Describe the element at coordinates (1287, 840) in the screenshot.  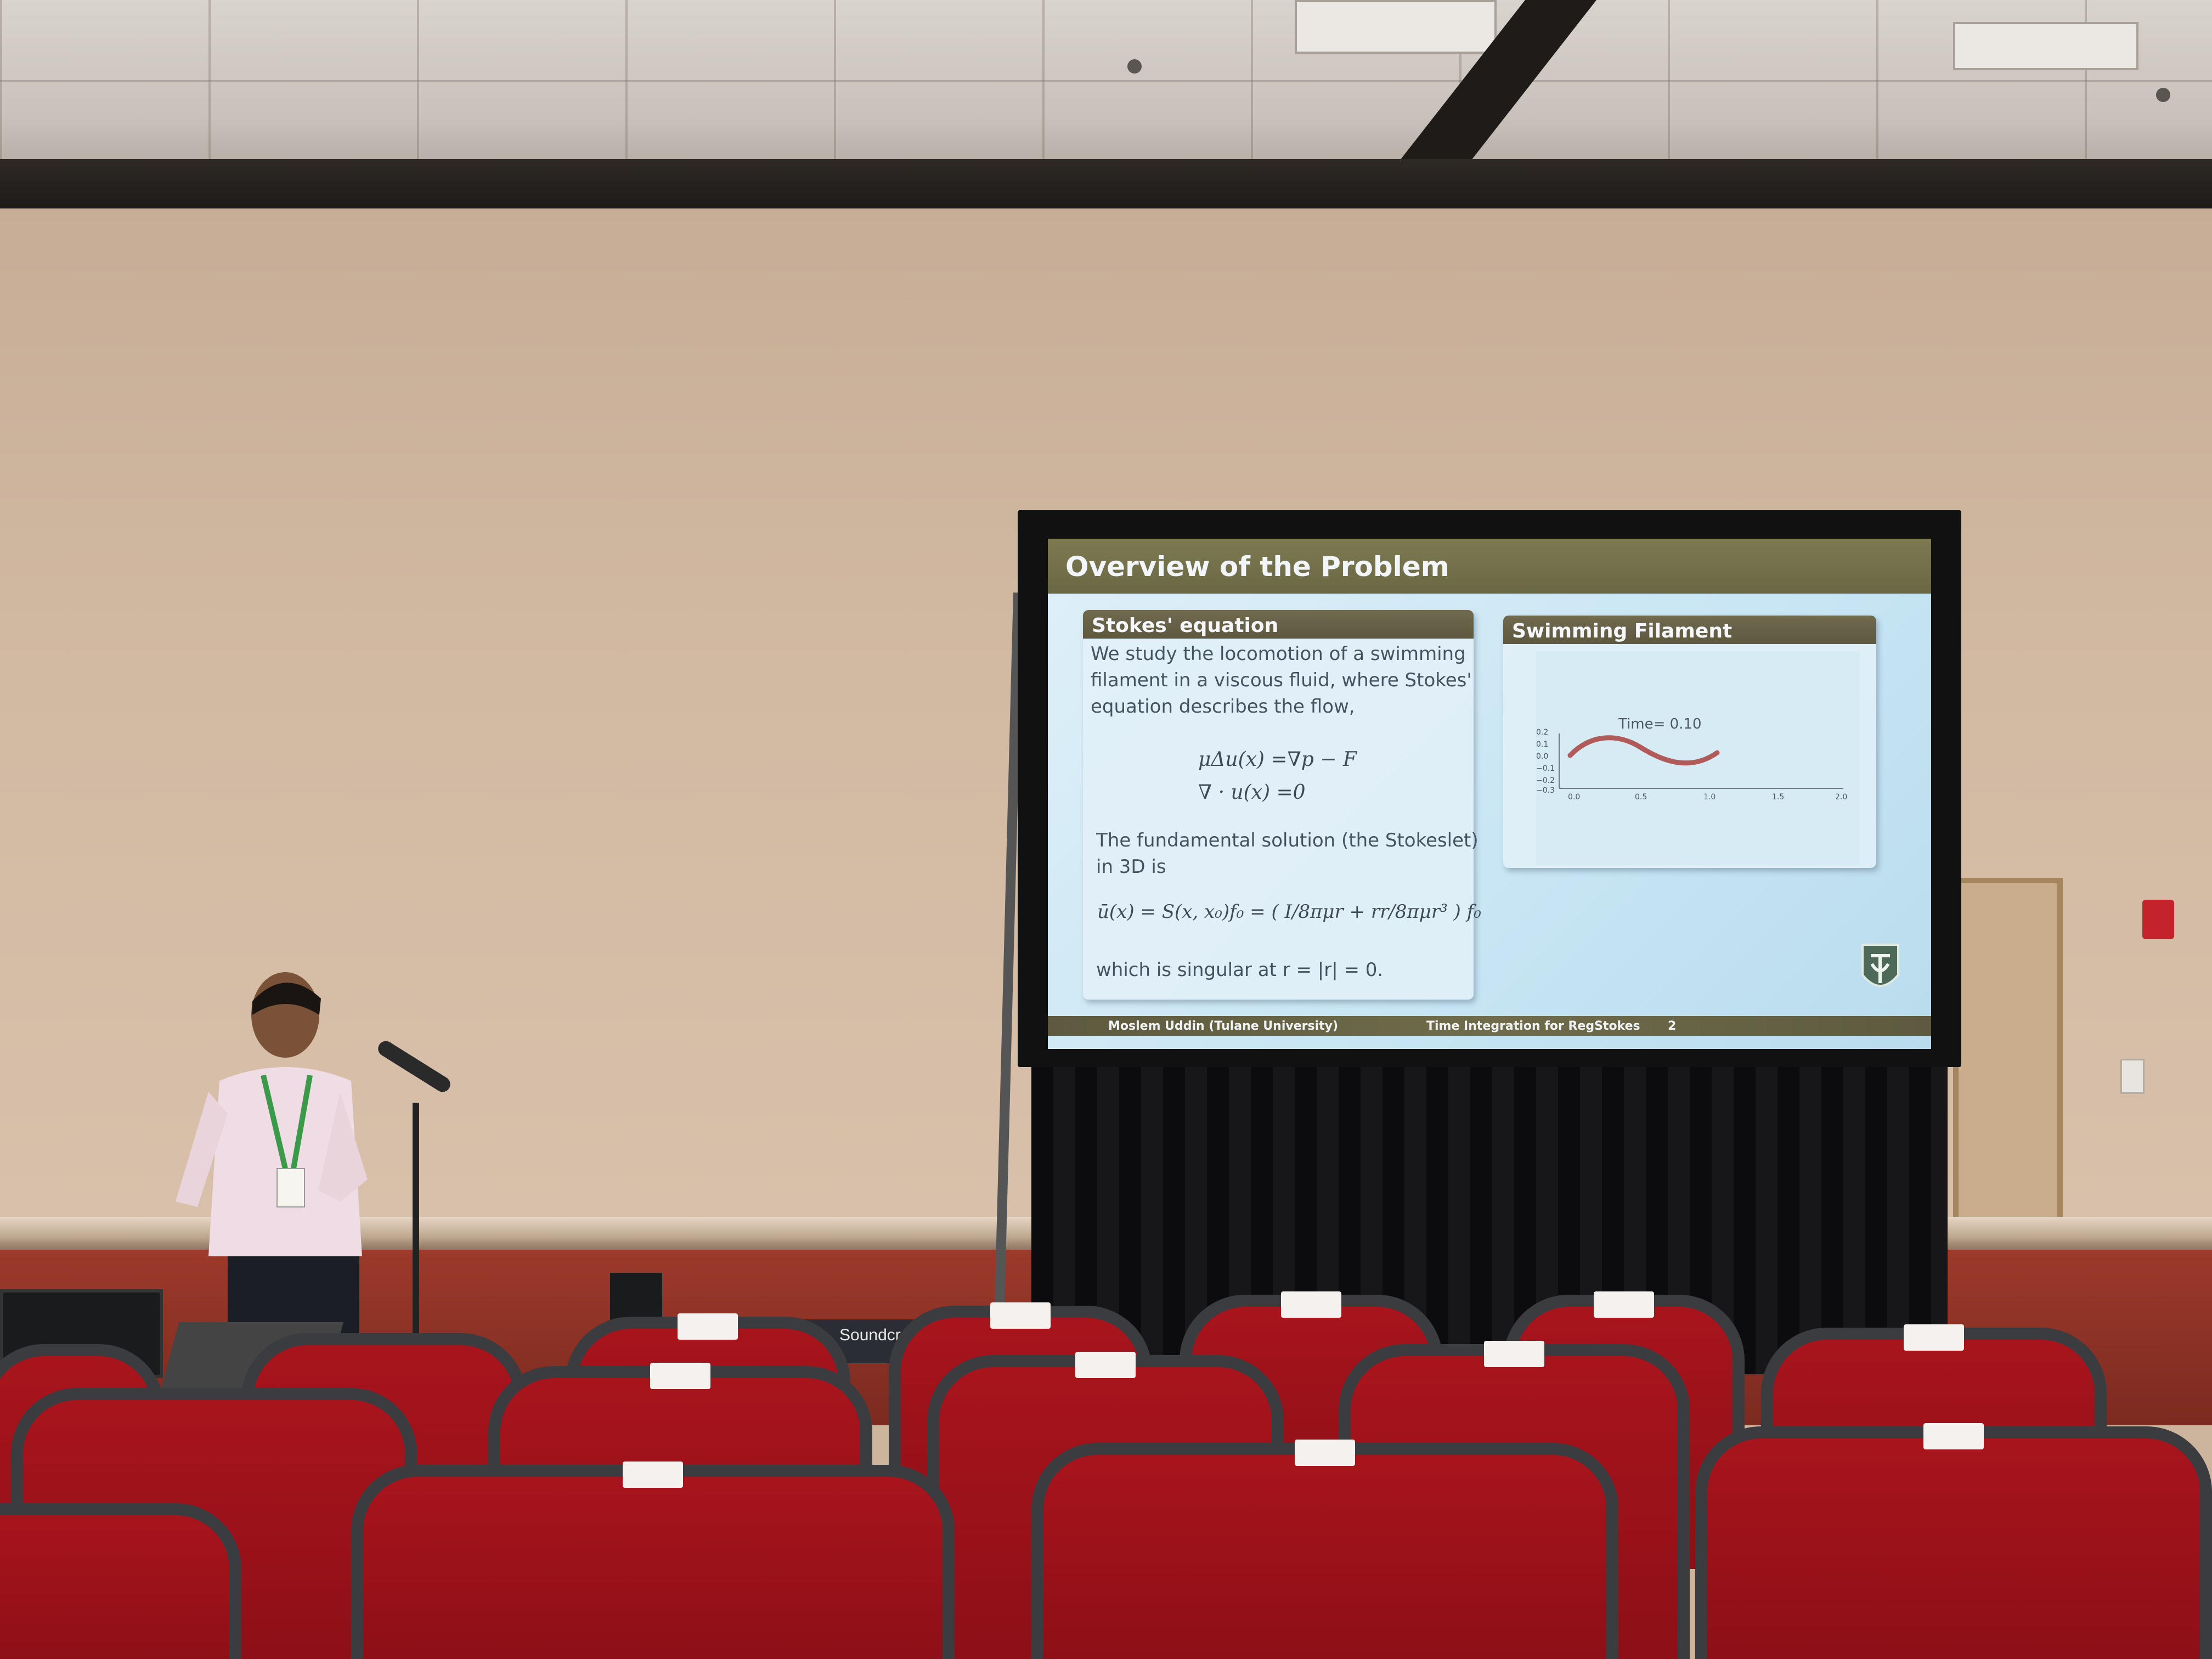
I see `fundamental-line: The fundamental solution (the Stokeslet)` at that location.